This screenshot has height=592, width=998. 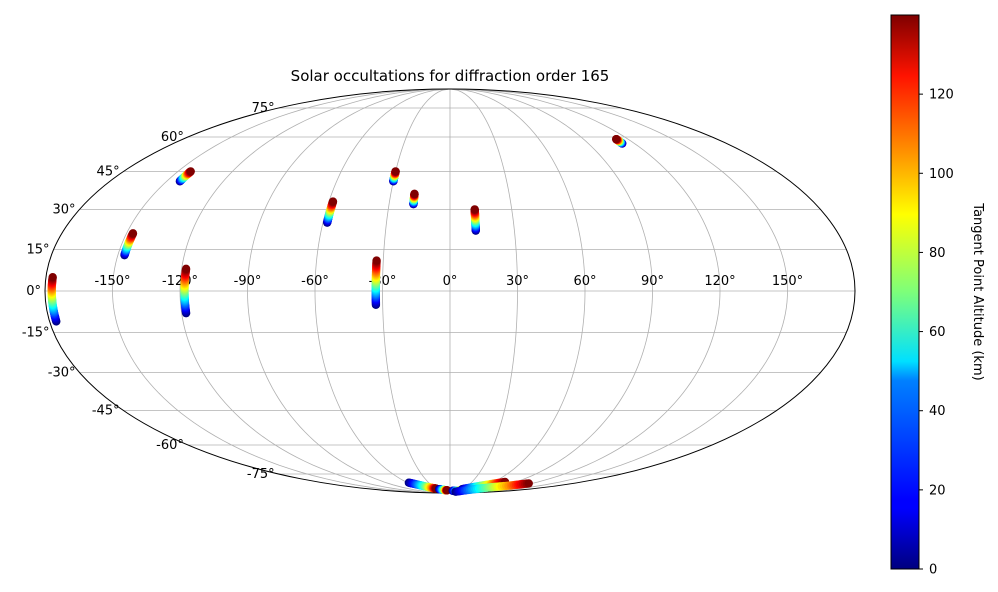 What do you see at coordinates (315, 281) in the screenshot?
I see `lon-tick-label: -60°` at bounding box center [315, 281].